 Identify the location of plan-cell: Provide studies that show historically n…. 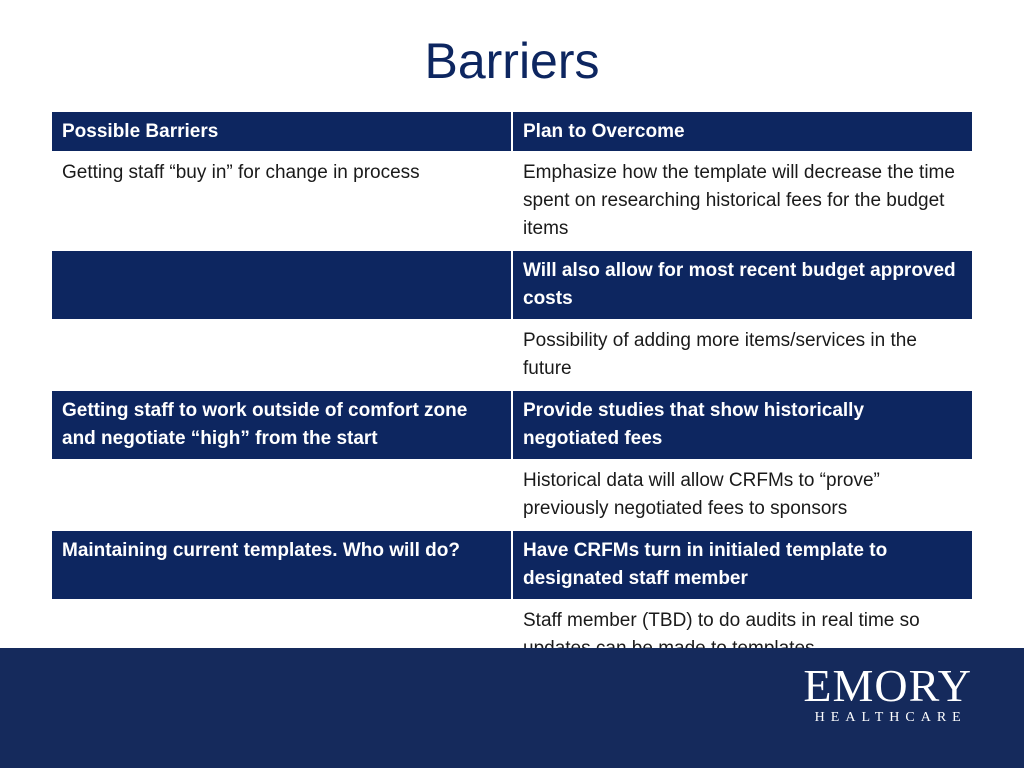
(741, 425).